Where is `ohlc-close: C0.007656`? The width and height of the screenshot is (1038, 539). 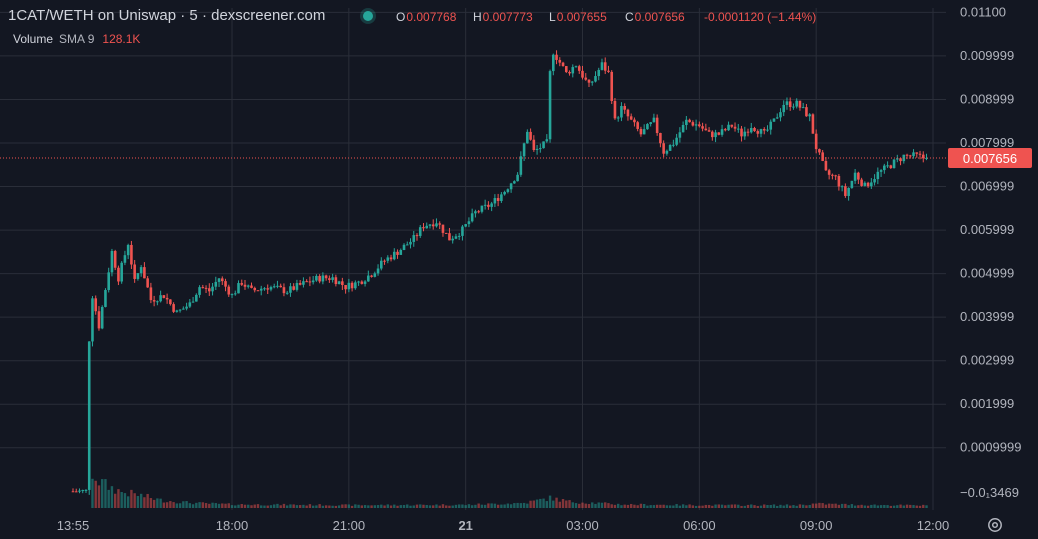 ohlc-close: C0.007656 is located at coordinates (655, 17).